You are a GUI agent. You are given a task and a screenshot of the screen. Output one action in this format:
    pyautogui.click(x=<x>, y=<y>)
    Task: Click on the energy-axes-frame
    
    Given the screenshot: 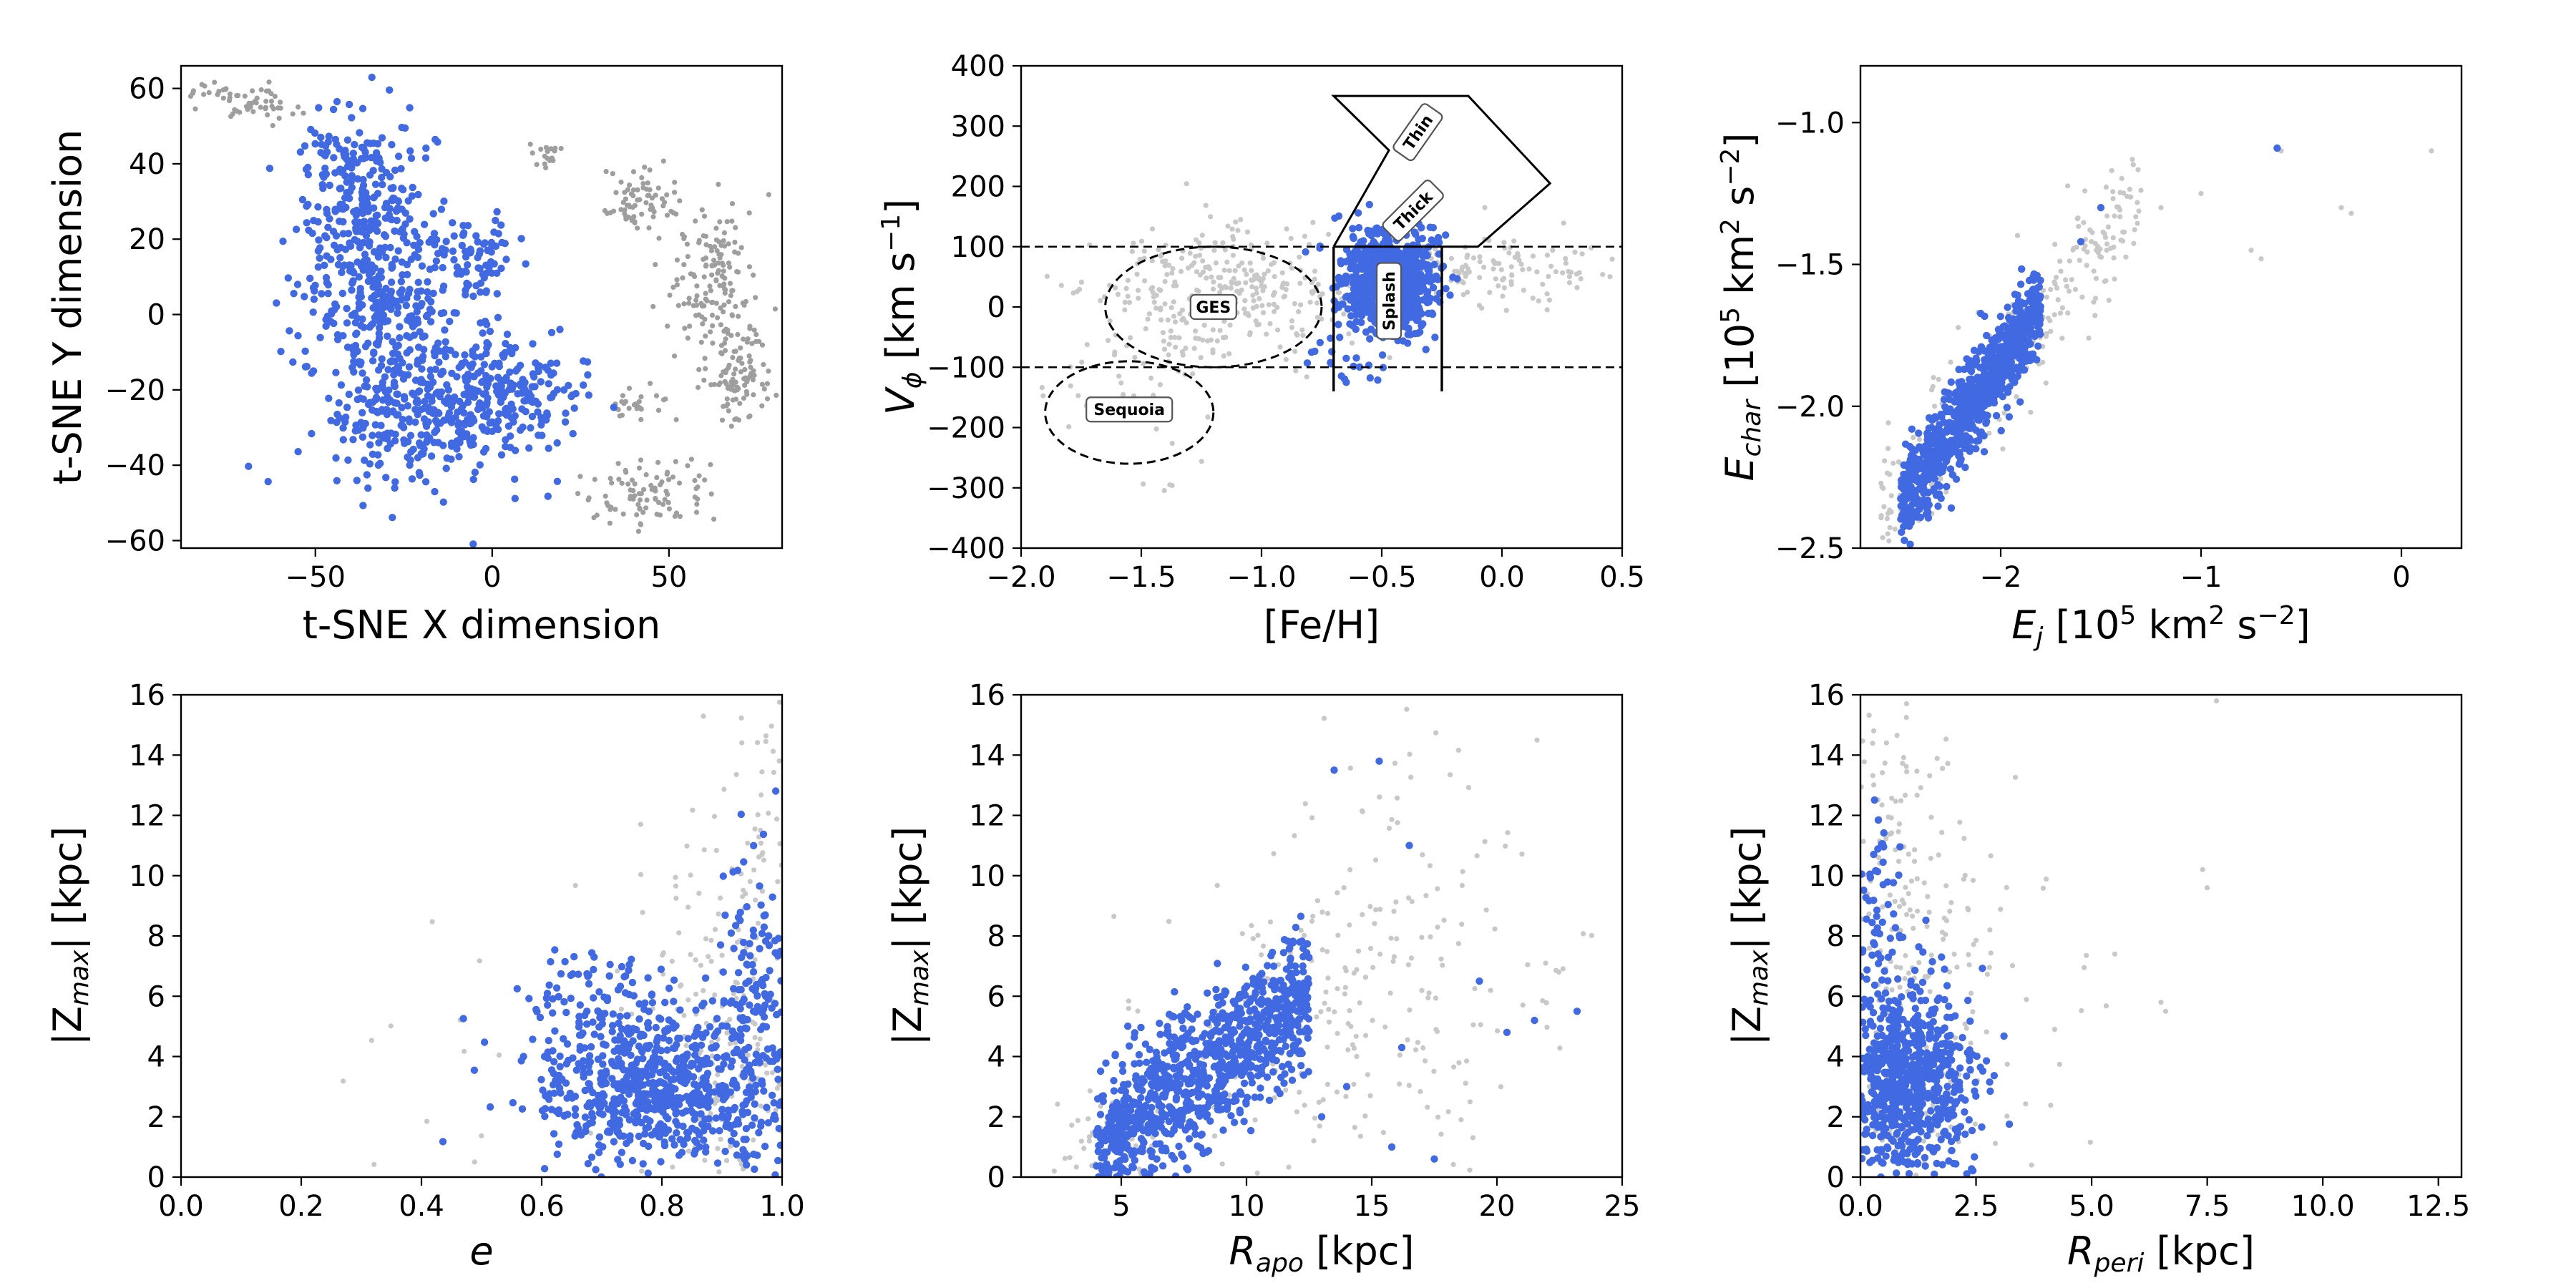 What is the action you would take?
    pyautogui.click(x=2161, y=307)
    